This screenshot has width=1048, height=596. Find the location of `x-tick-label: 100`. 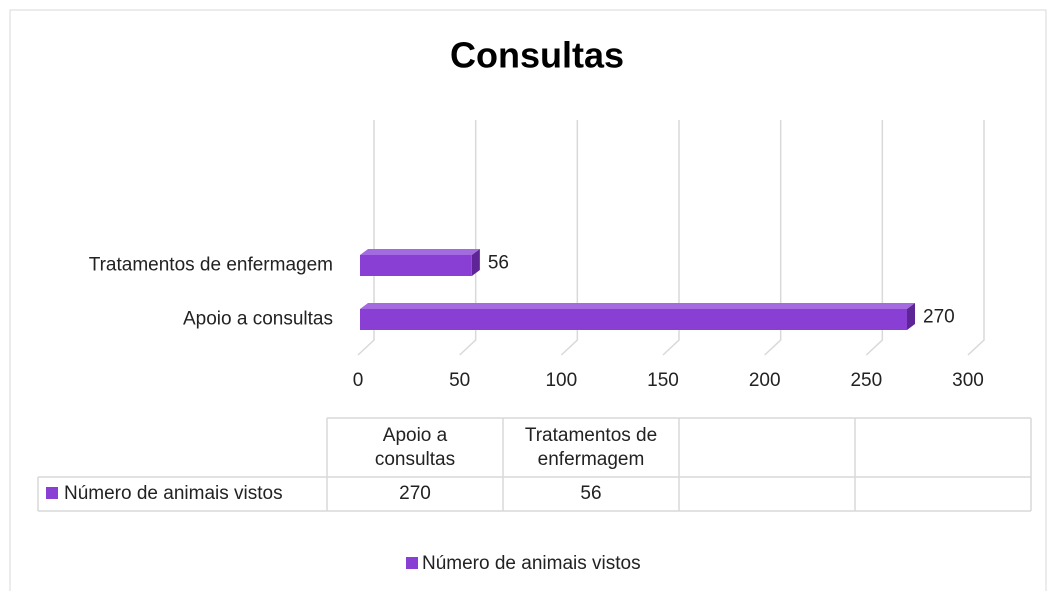

x-tick-label: 100 is located at coordinates (561, 380).